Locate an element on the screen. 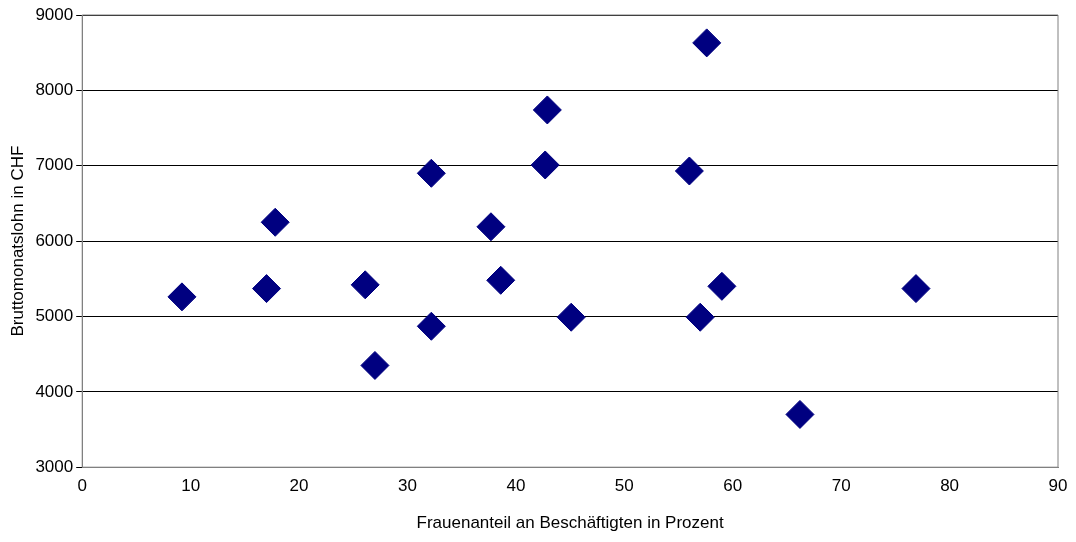 This screenshot has height=542, width=1076. y-tick-label: 9000 is located at coordinates (54, 14).